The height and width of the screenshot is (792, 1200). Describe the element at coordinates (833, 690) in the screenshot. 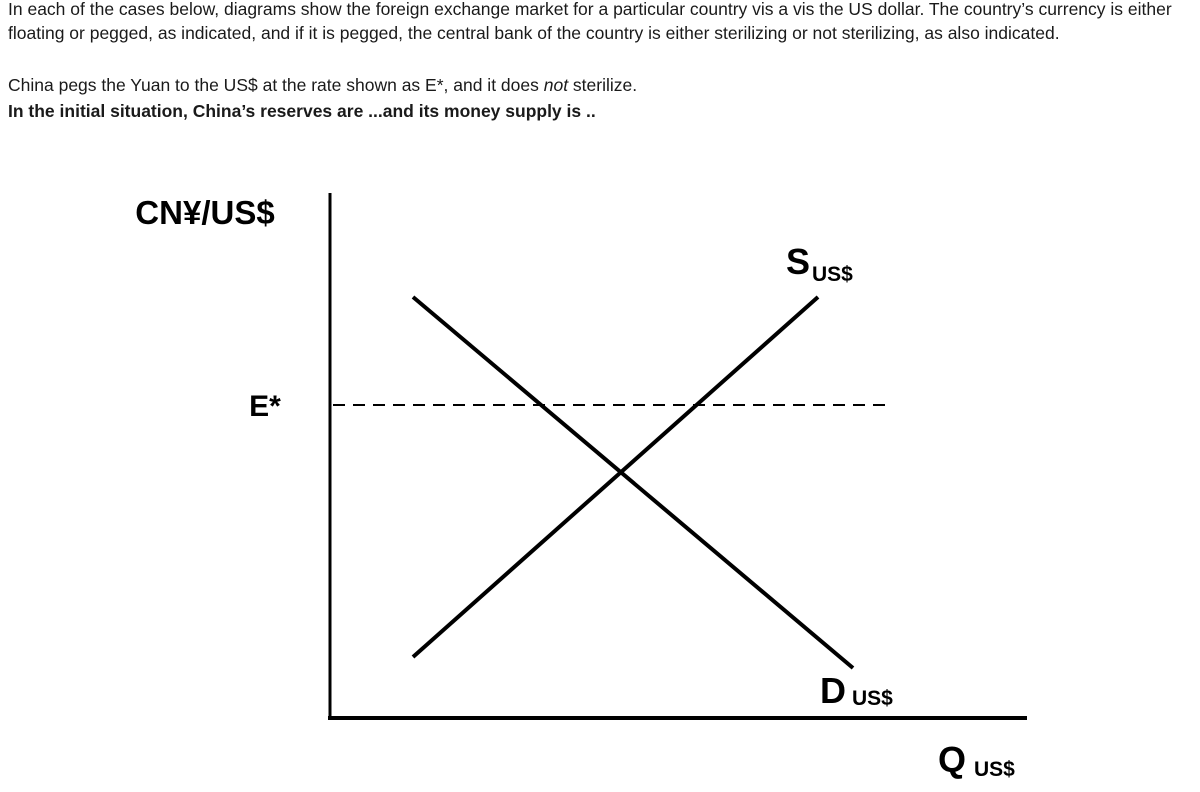

I see `demand-letter: D` at that location.